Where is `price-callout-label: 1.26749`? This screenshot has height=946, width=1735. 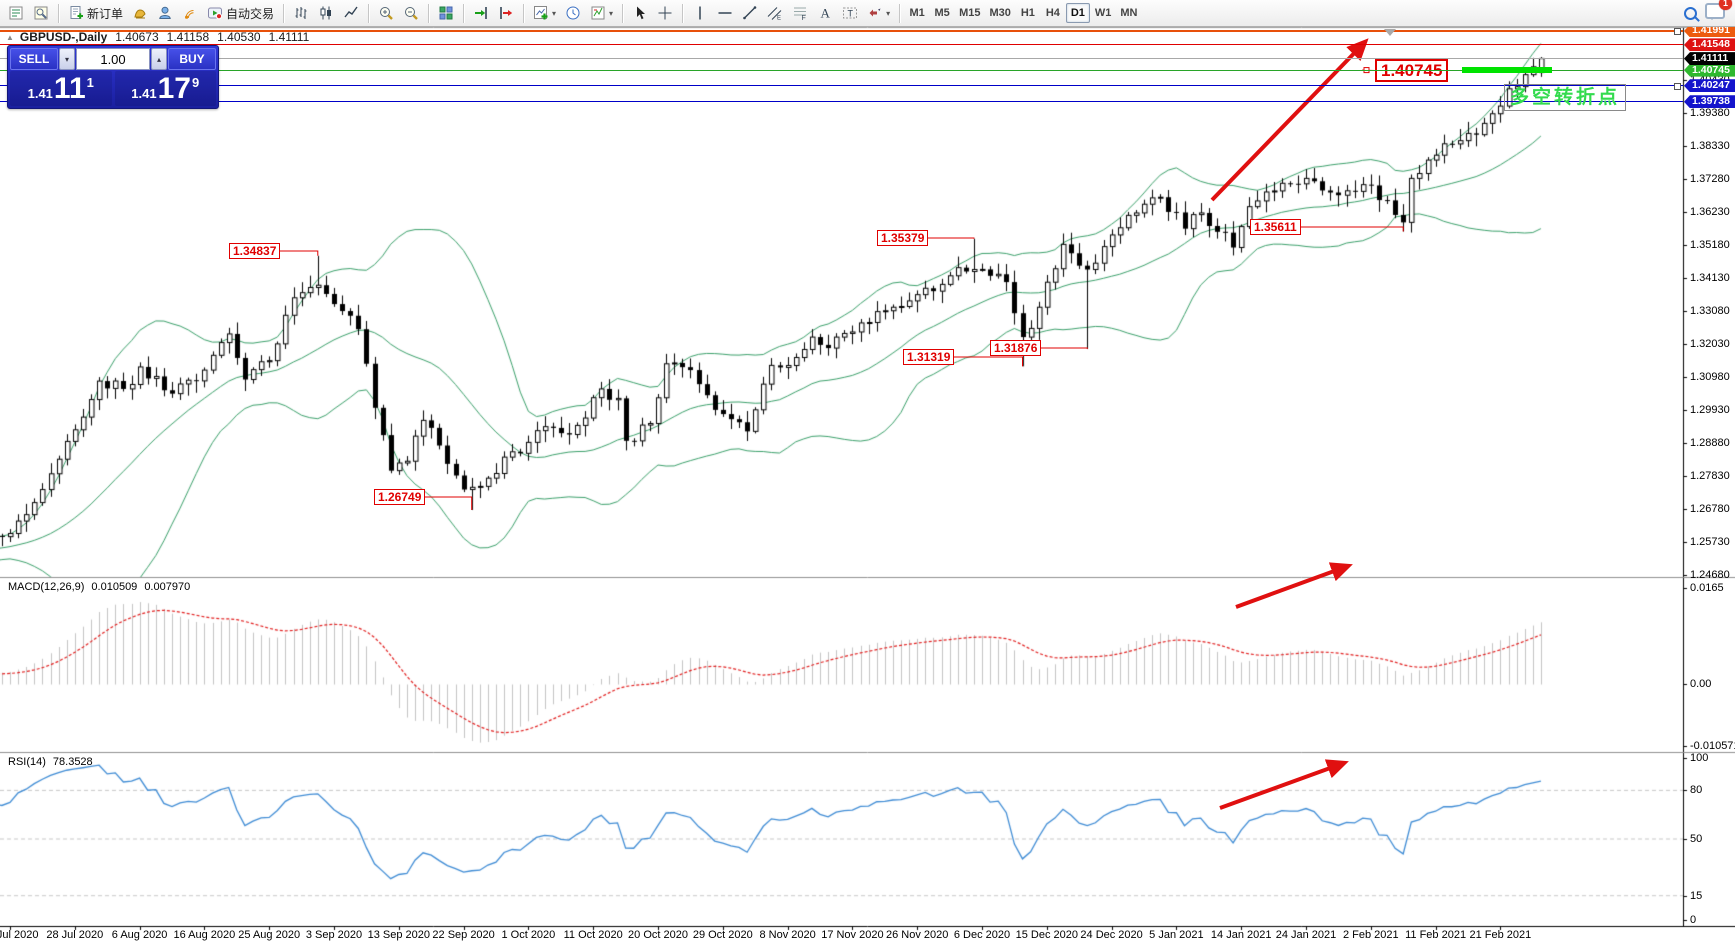 price-callout-label: 1.26749 is located at coordinates (400, 497).